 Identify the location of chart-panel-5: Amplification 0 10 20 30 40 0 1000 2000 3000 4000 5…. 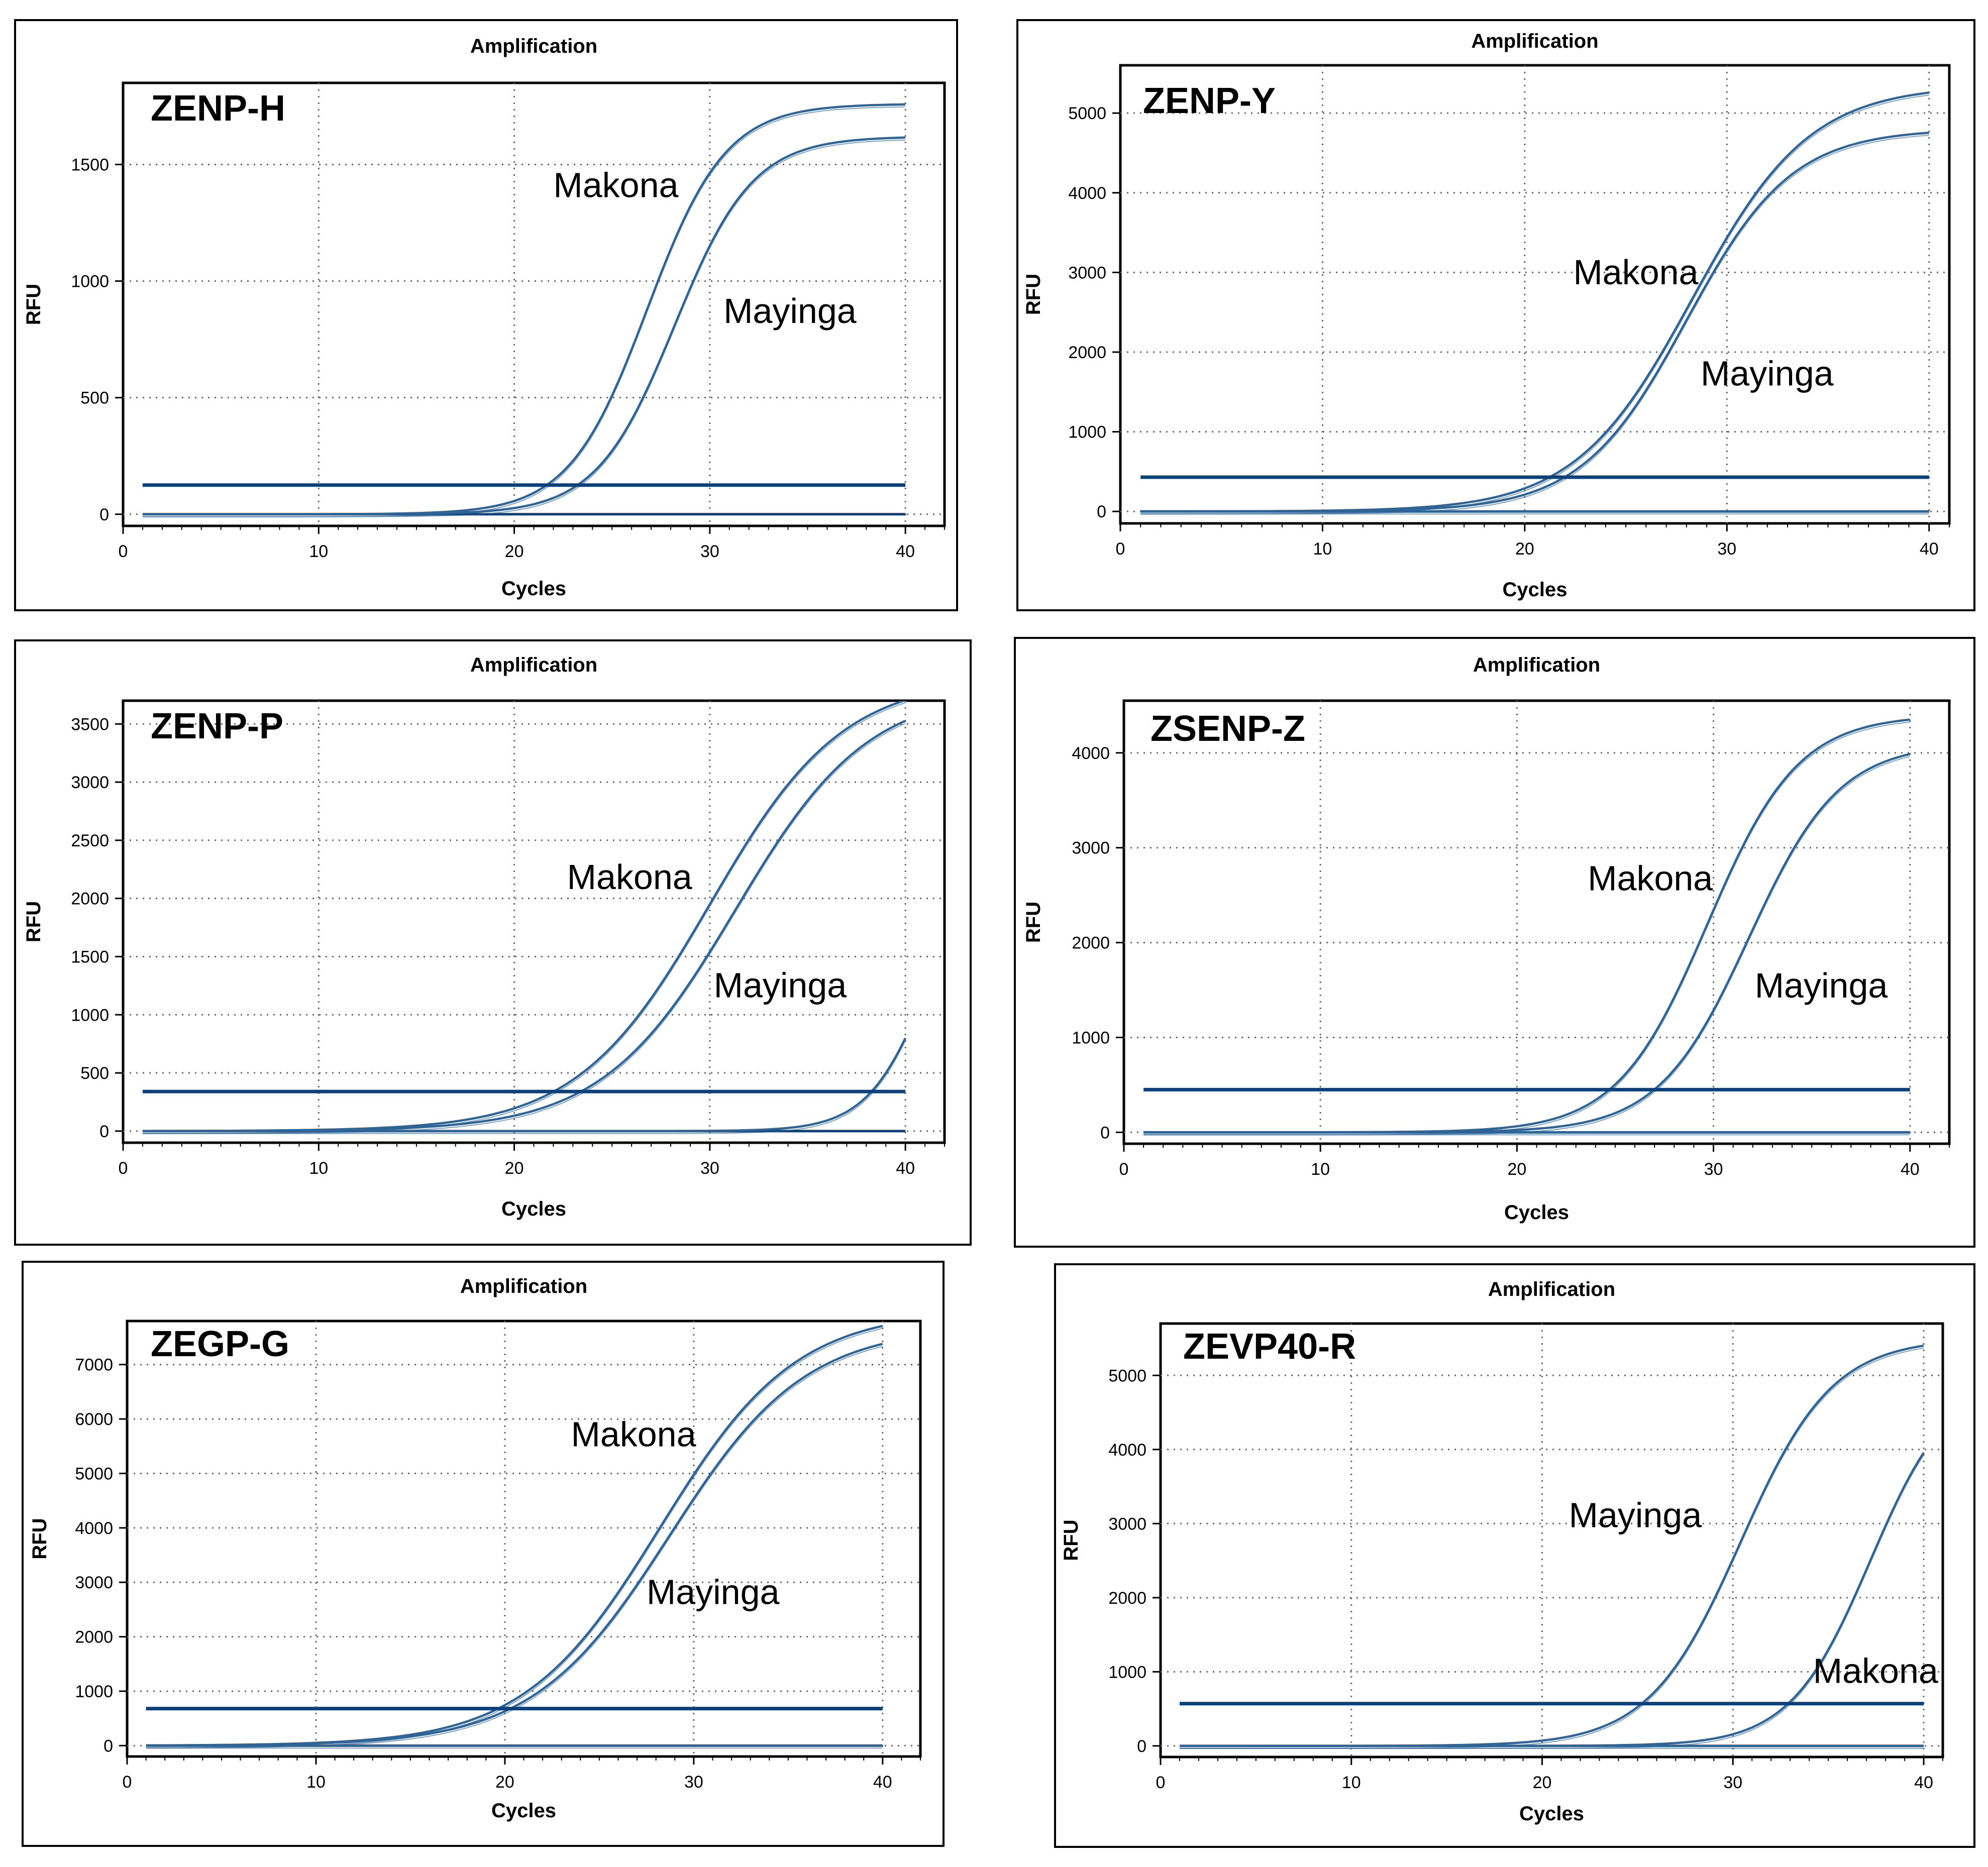
(483, 1554).